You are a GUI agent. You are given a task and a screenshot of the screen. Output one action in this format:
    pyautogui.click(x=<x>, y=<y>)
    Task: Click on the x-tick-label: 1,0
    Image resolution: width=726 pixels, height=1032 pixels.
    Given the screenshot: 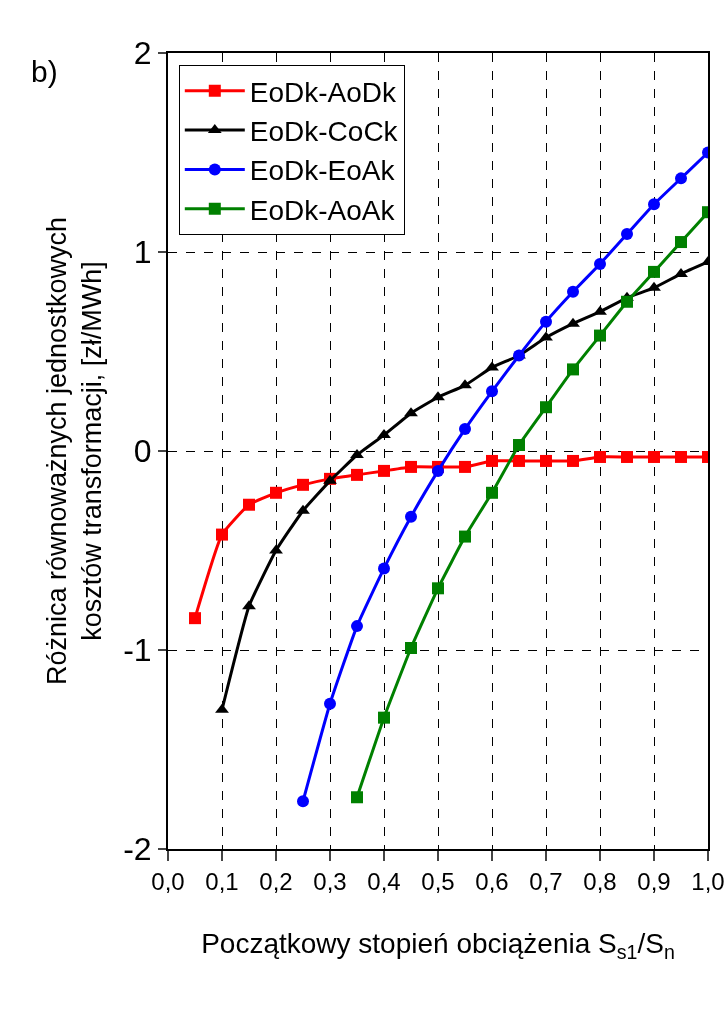 What is the action you would take?
    pyautogui.click(x=708, y=881)
    